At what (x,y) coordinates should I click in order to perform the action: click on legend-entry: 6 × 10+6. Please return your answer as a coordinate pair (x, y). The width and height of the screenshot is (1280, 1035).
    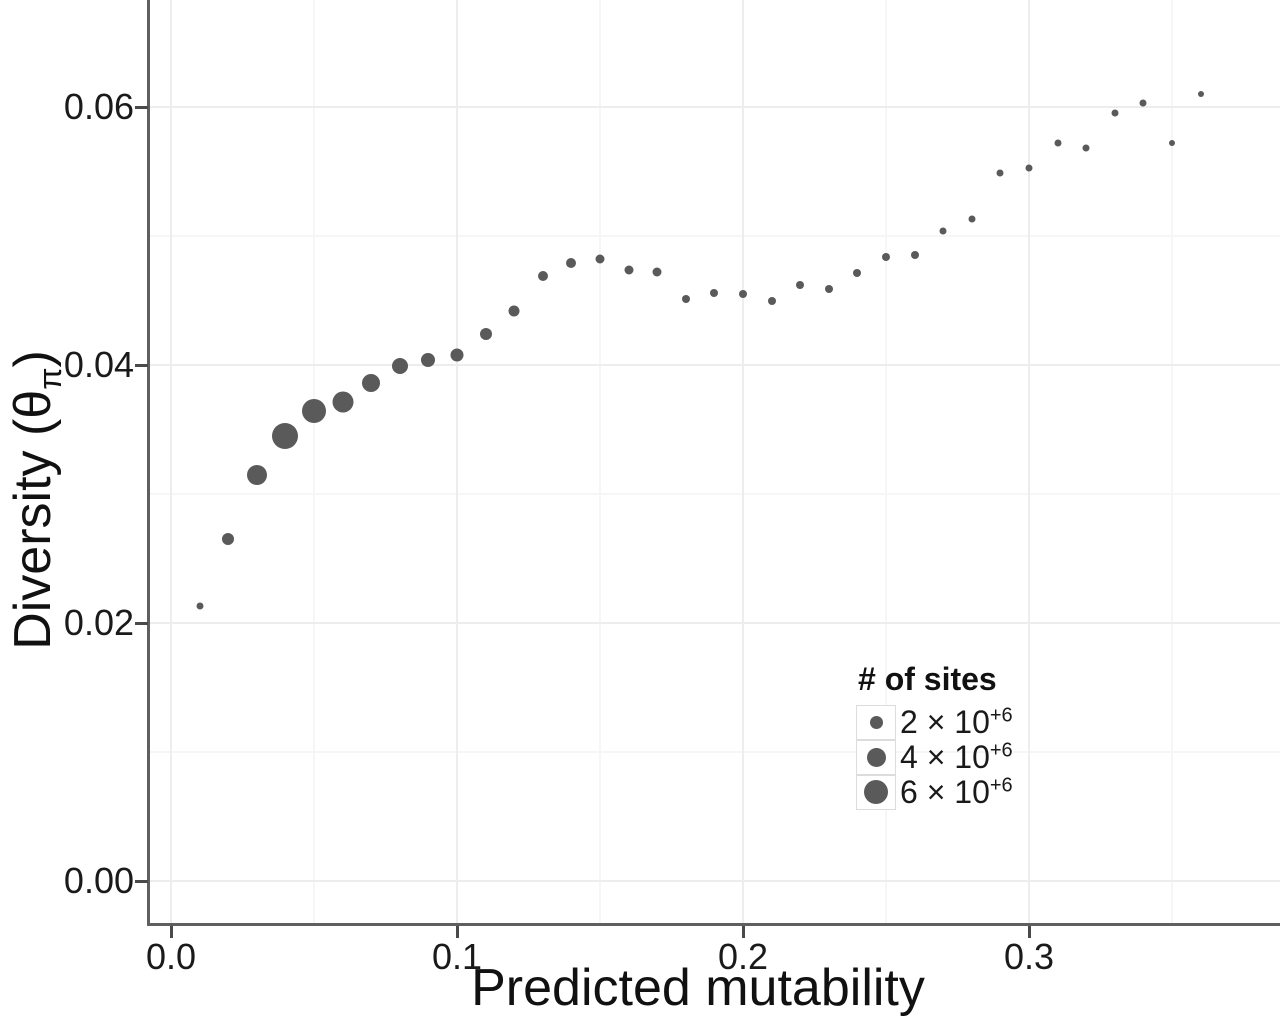
    Looking at the image, I should click on (934, 792).